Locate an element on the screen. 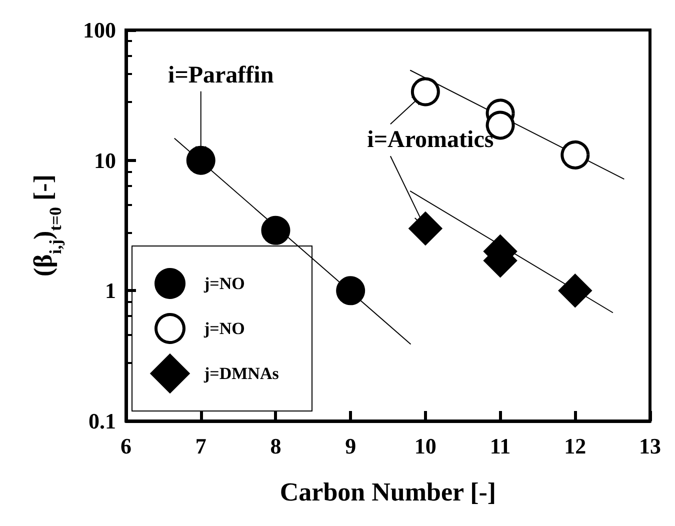  x-tick-label: 13 is located at coordinates (650, 446).